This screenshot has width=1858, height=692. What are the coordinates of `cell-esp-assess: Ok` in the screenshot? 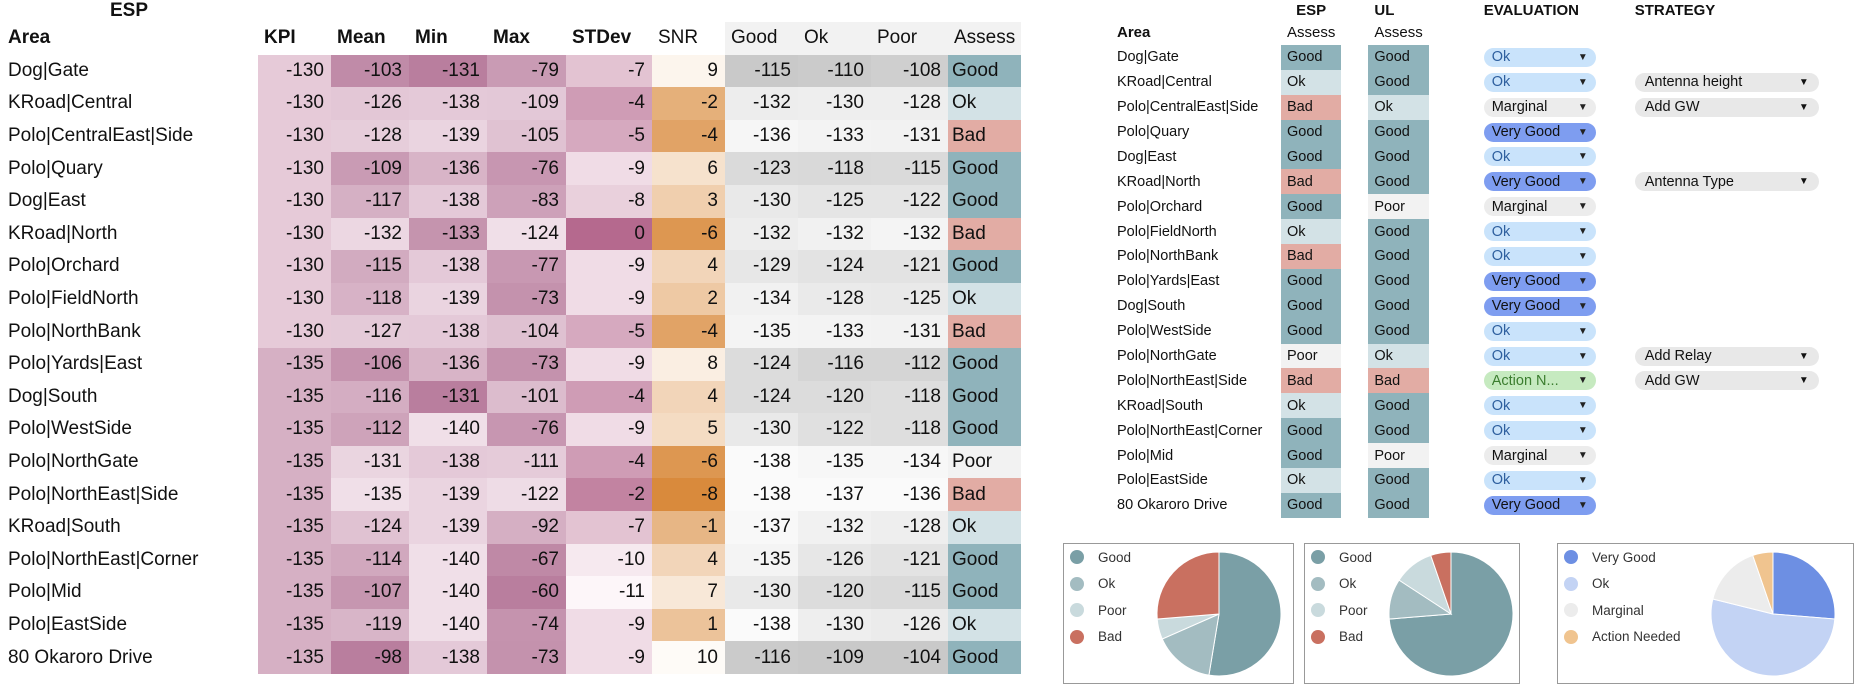 It's located at (1311, 480).